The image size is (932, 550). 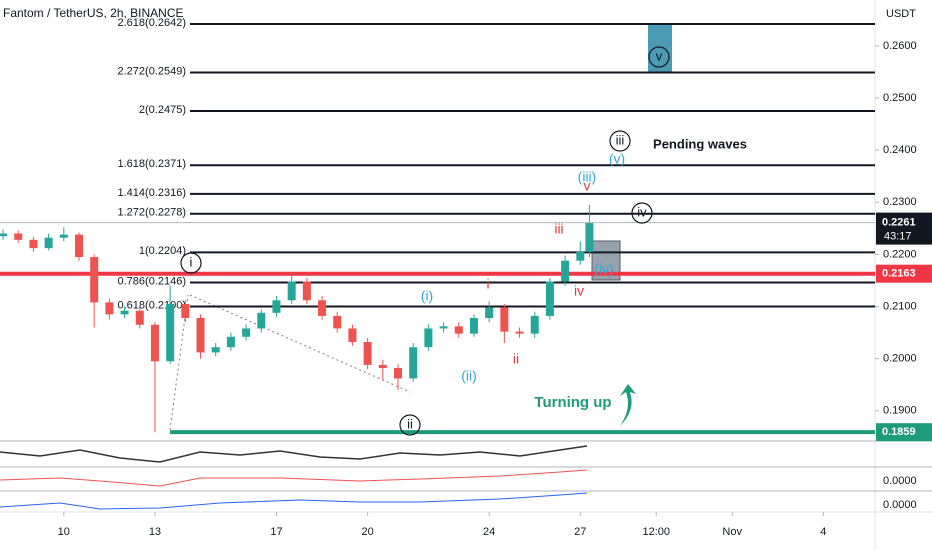 I want to click on fib-label: 1.618(0.2371), so click(x=152, y=164).